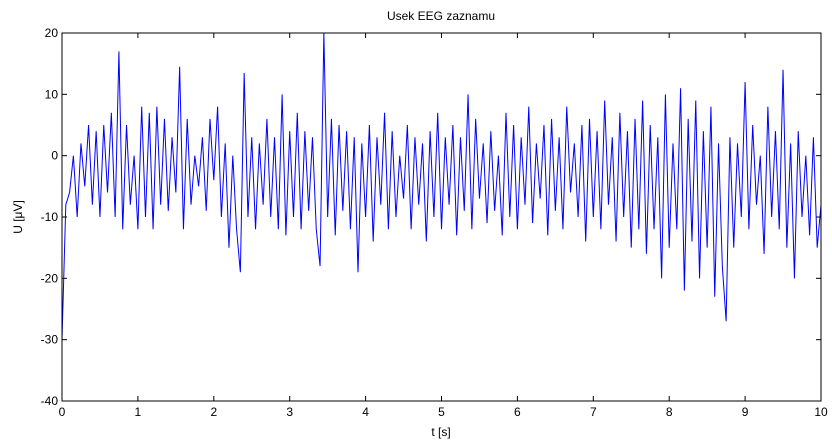 The height and width of the screenshot is (441, 832). Describe the element at coordinates (441, 16) in the screenshot. I see `chart-title: Usek EEG zaznamu` at that location.